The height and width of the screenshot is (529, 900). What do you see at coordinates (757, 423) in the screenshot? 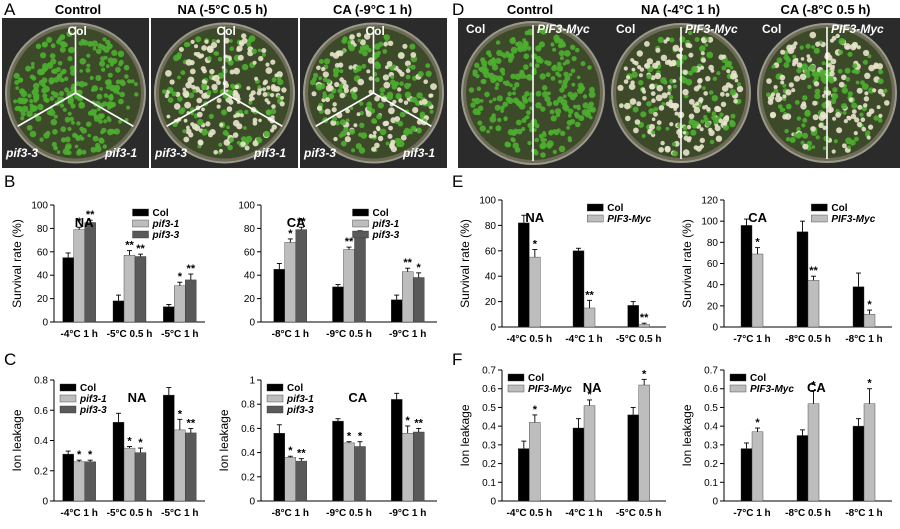
I see `sig-mark-f2-pif3-myc-0: *` at bounding box center [757, 423].